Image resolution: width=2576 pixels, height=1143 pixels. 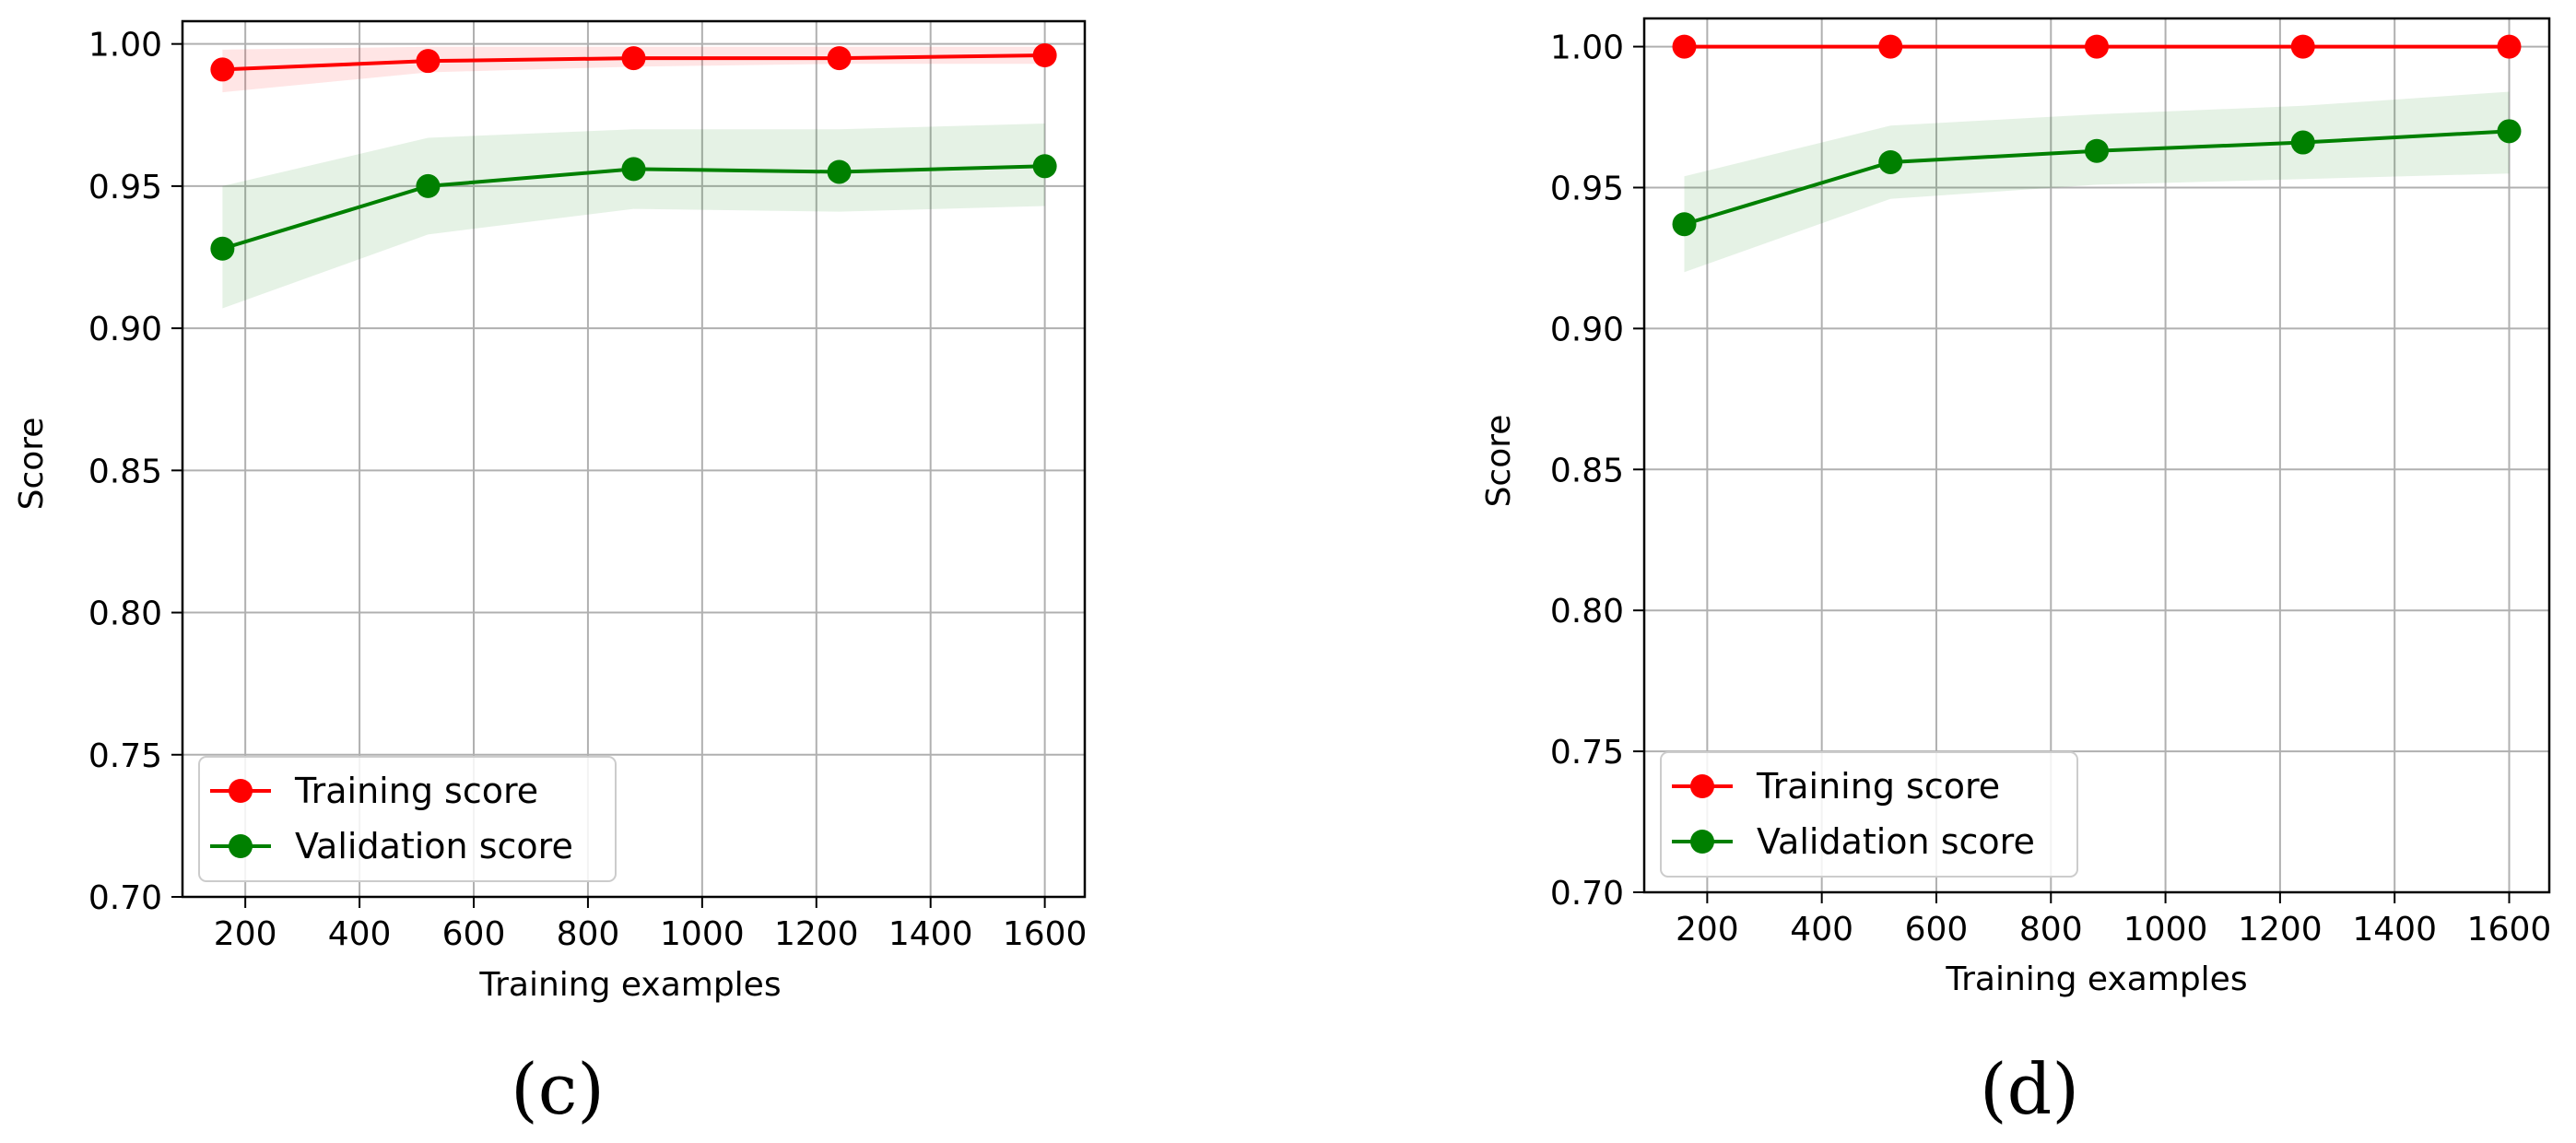 What do you see at coordinates (2029, 1089) in the screenshot?
I see `panel-caption: (d)` at bounding box center [2029, 1089].